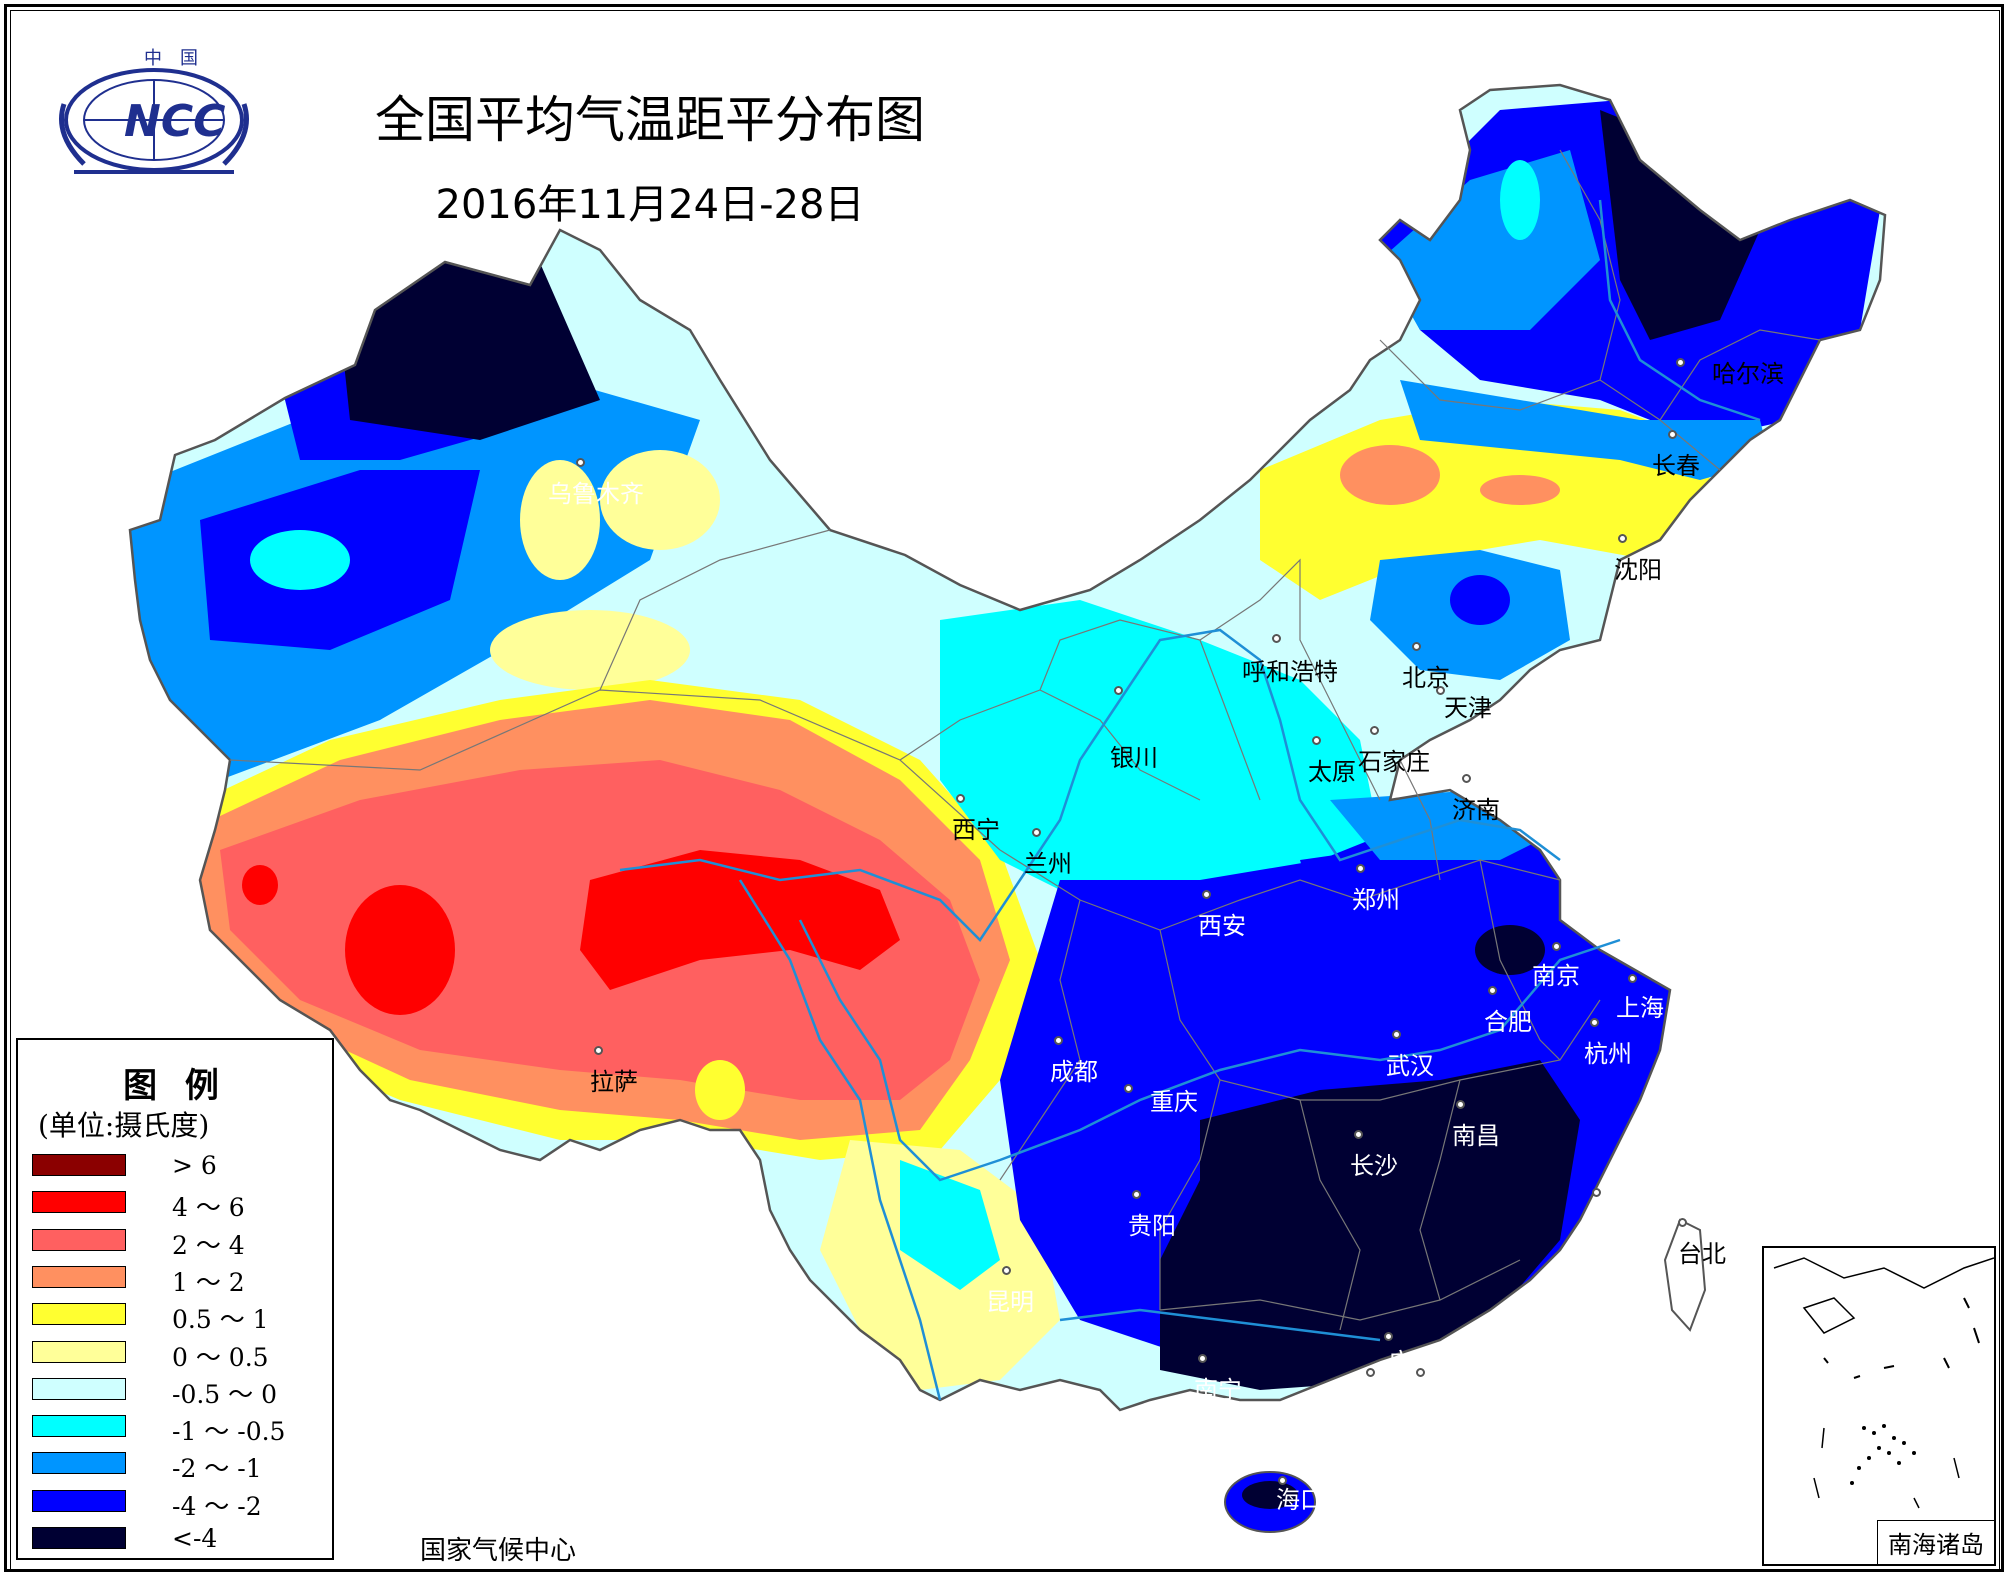 Image resolution: width=2012 pixels, height=1580 pixels. What do you see at coordinates (217, 1506) in the screenshot?
I see `legend-label: -4 ～ -2` at bounding box center [217, 1506].